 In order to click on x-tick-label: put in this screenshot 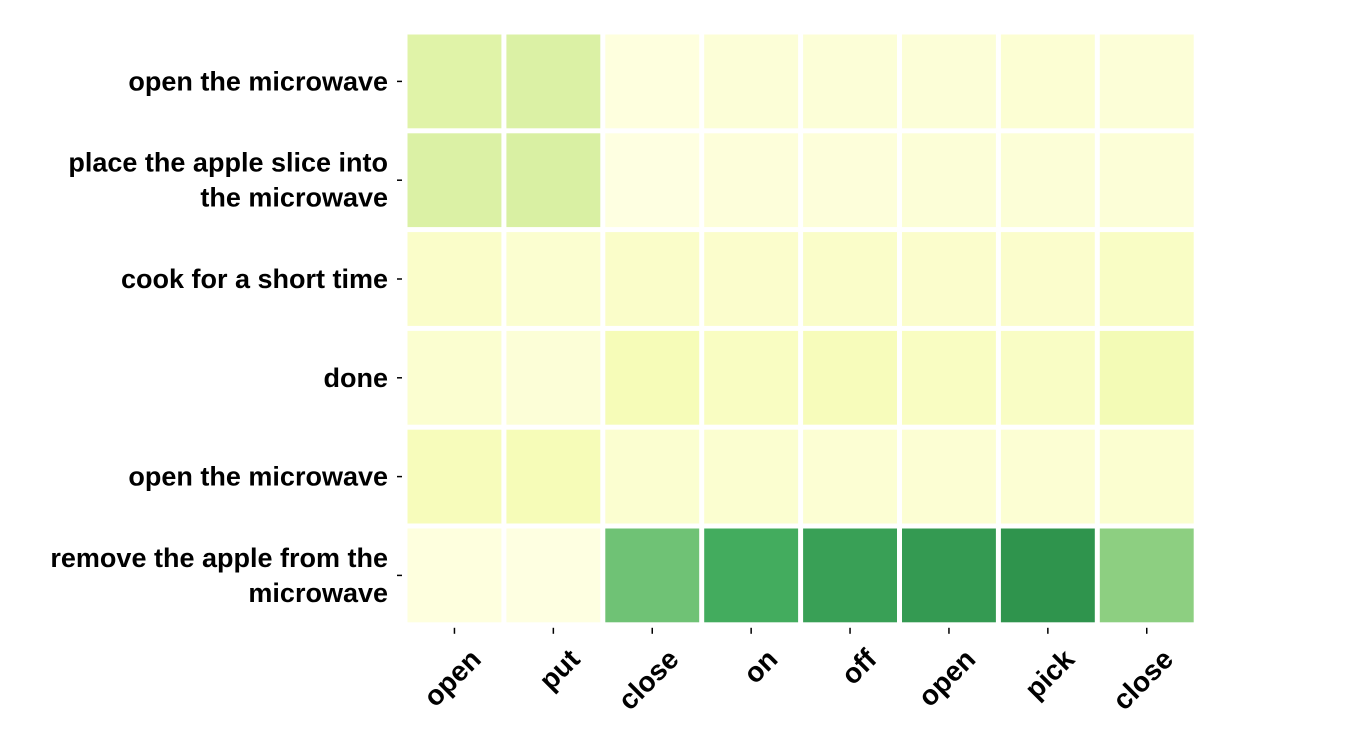, I will do `click(559, 669)`.